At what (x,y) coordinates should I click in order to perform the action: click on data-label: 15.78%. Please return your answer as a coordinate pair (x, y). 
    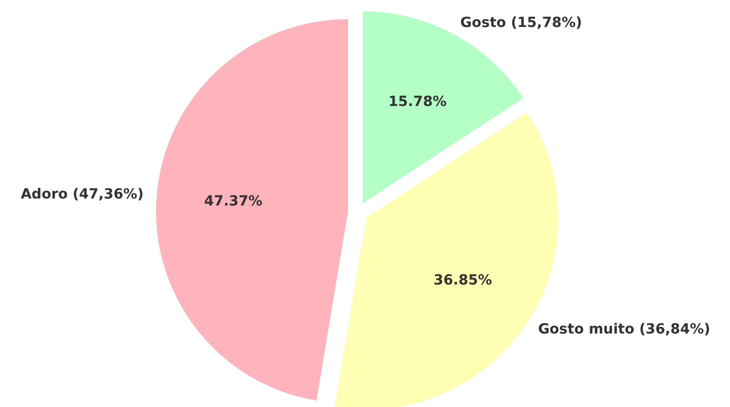
    Looking at the image, I should click on (417, 102).